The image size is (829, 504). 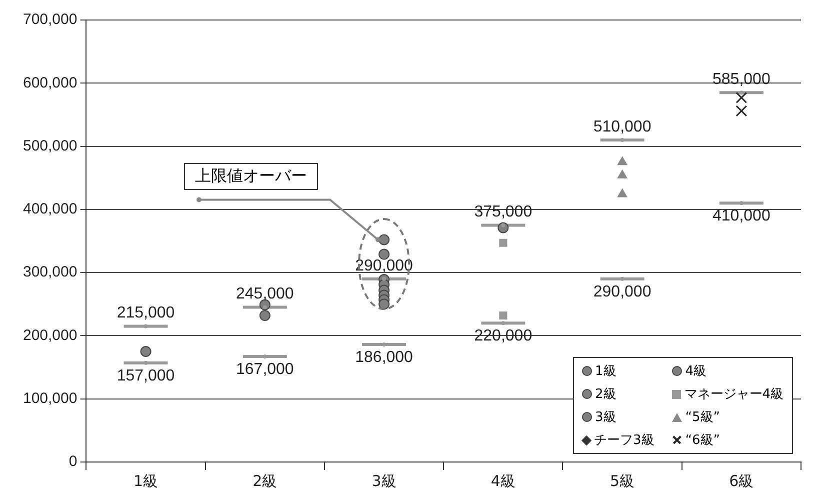 What do you see at coordinates (50, 272) in the screenshot?
I see `y-tick-label: 300,000` at bounding box center [50, 272].